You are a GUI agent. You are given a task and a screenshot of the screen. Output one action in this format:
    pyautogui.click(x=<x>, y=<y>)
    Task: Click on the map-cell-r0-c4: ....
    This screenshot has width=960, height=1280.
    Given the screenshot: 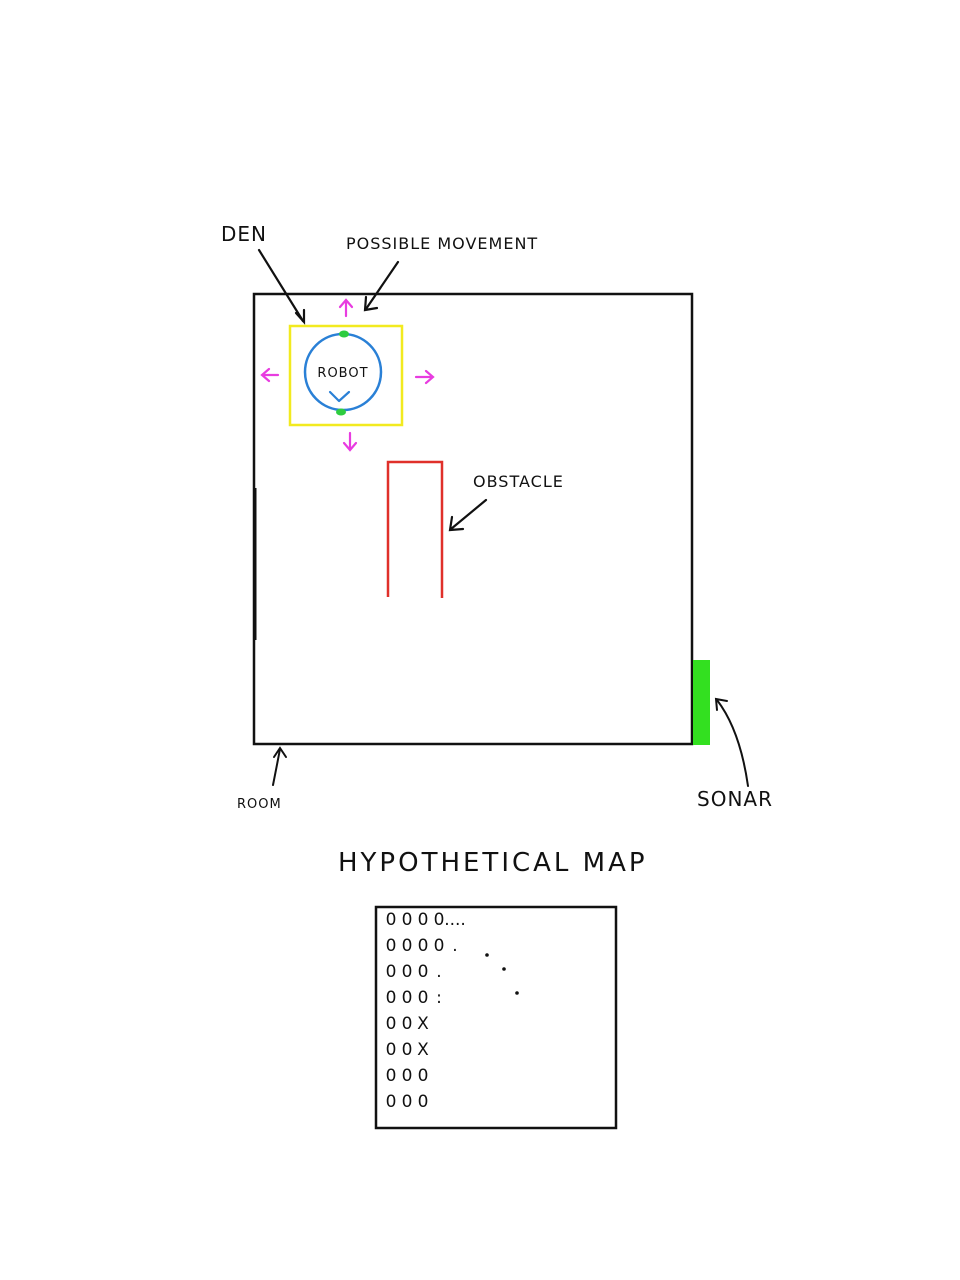 What is the action you would take?
    pyautogui.click(x=455, y=920)
    